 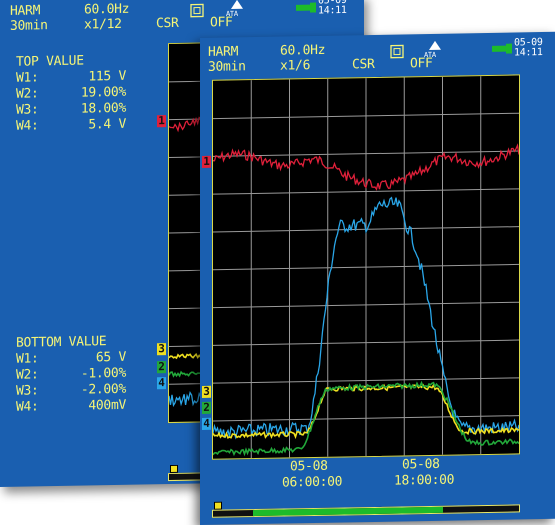 I want to click on channel-2-trace, so click(x=366, y=418).